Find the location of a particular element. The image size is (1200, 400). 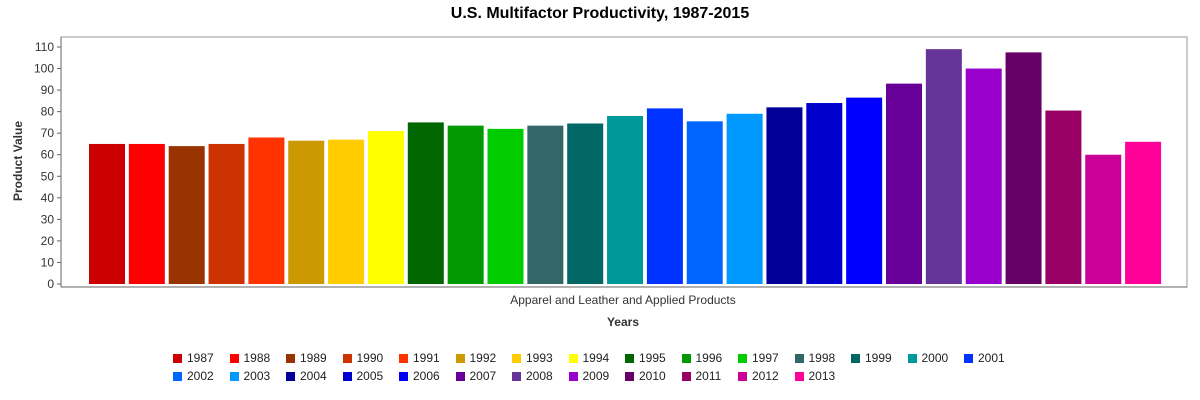

bar-2005 is located at coordinates (824, 194).